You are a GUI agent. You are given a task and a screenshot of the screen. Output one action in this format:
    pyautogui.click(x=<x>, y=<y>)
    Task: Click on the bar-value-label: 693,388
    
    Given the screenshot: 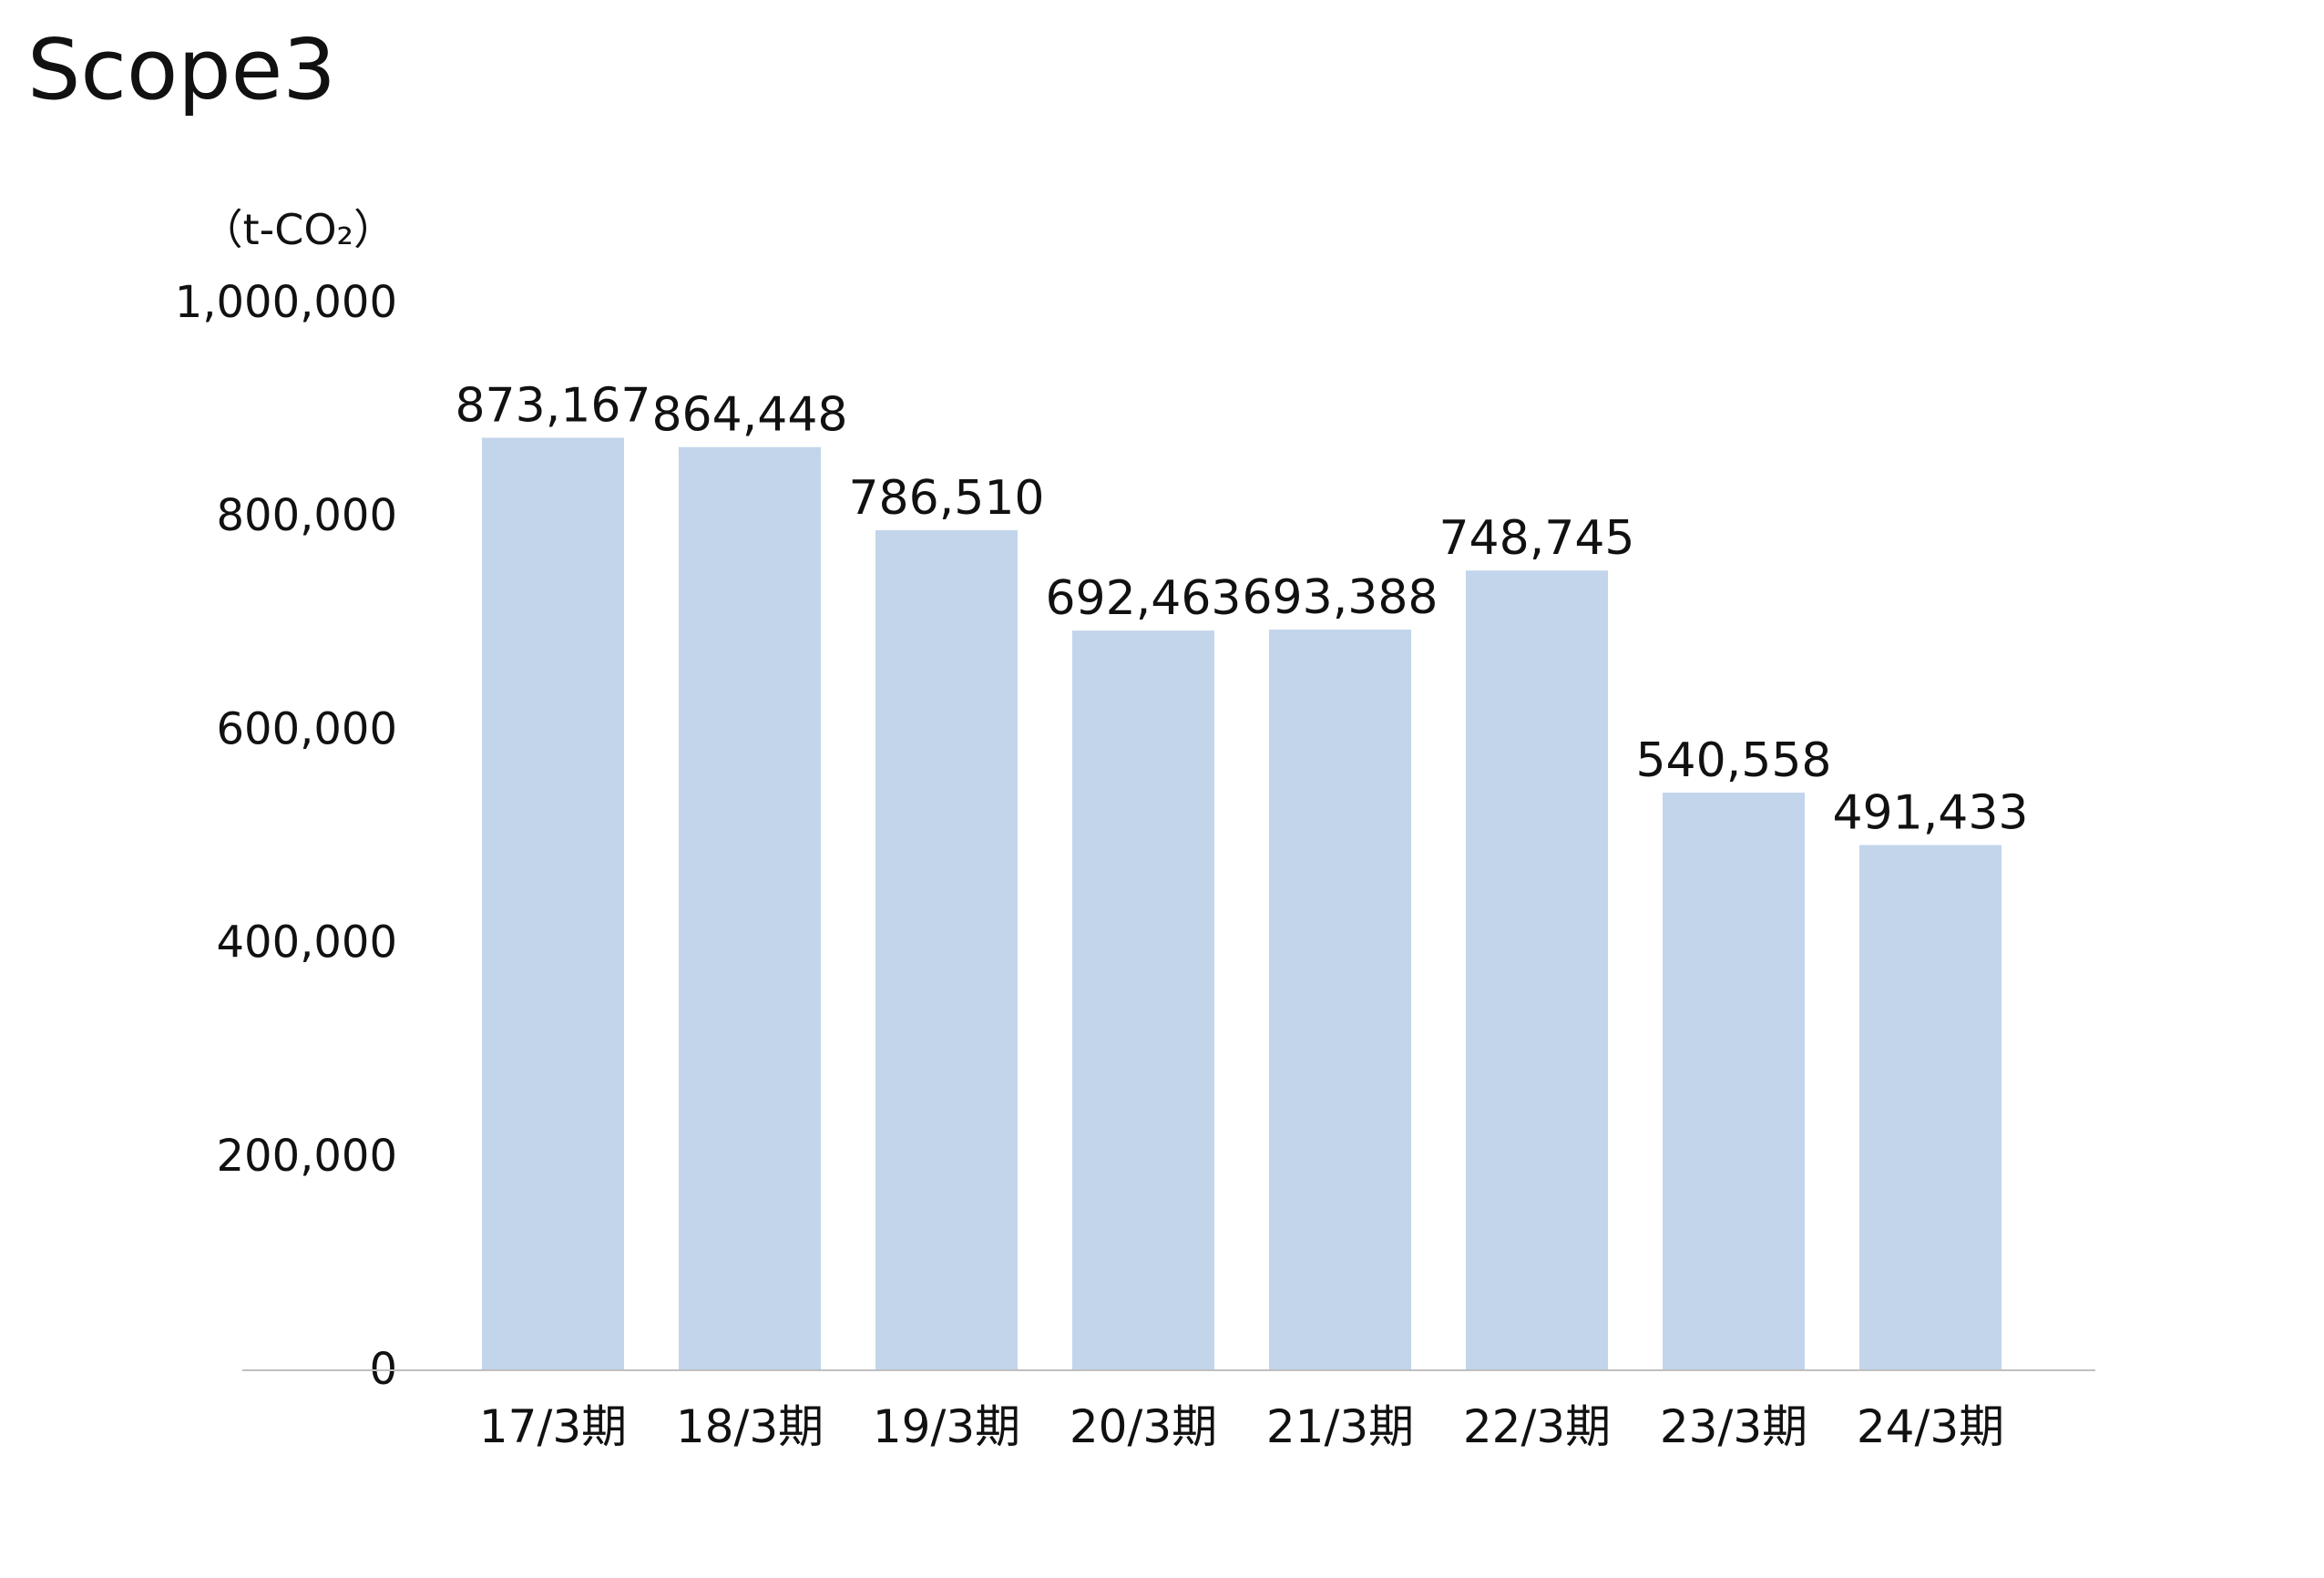 What is the action you would take?
    pyautogui.click(x=1340, y=597)
    